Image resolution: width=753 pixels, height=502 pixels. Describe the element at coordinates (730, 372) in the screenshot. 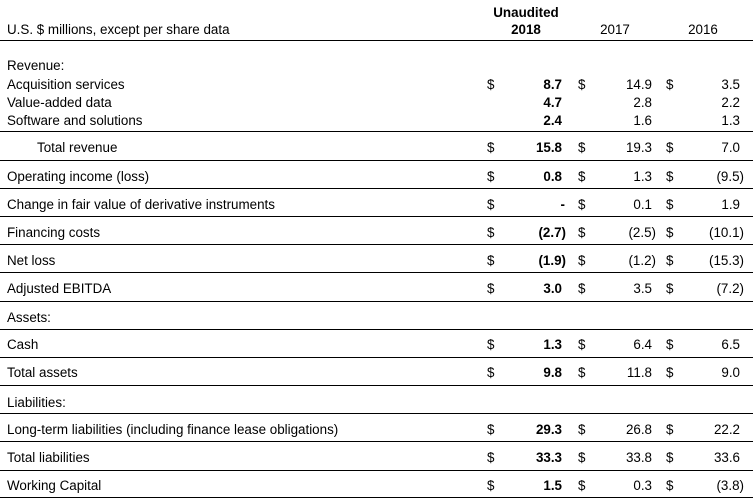

I see `value-2016: 9.0` at that location.